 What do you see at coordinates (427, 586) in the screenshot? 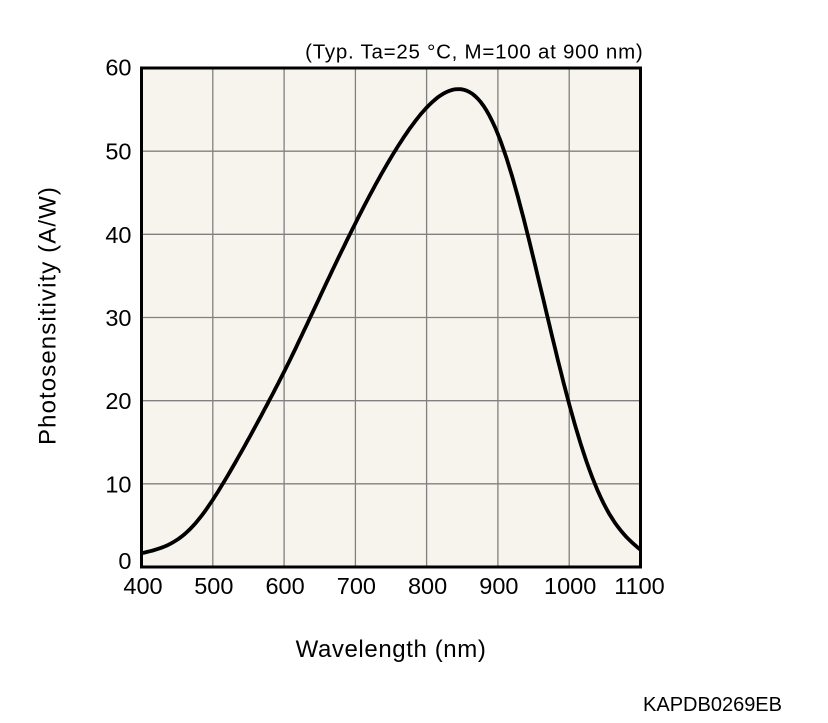
I see `svg-text: 800` at bounding box center [427, 586].